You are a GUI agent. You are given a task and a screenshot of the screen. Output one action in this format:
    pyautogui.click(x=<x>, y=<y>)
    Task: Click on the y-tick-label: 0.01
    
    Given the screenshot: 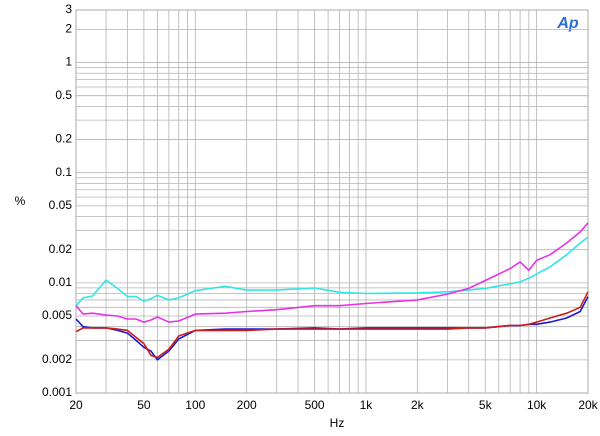 What is the action you would take?
    pyautogui.click(x=61, y=282)
    